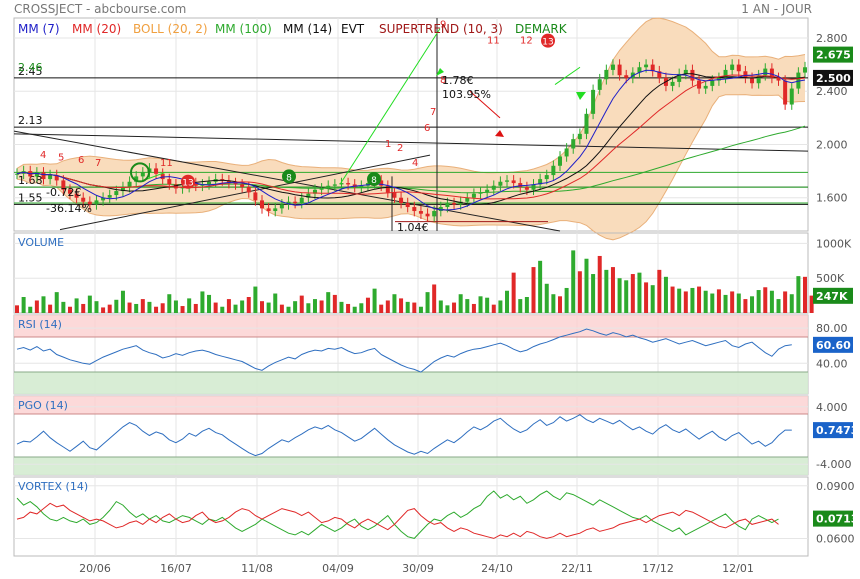  What do you see at coordinates (243, 29) in the screenshot?
I see `legend-item: MM (100)` at bounding box center [243, 29].